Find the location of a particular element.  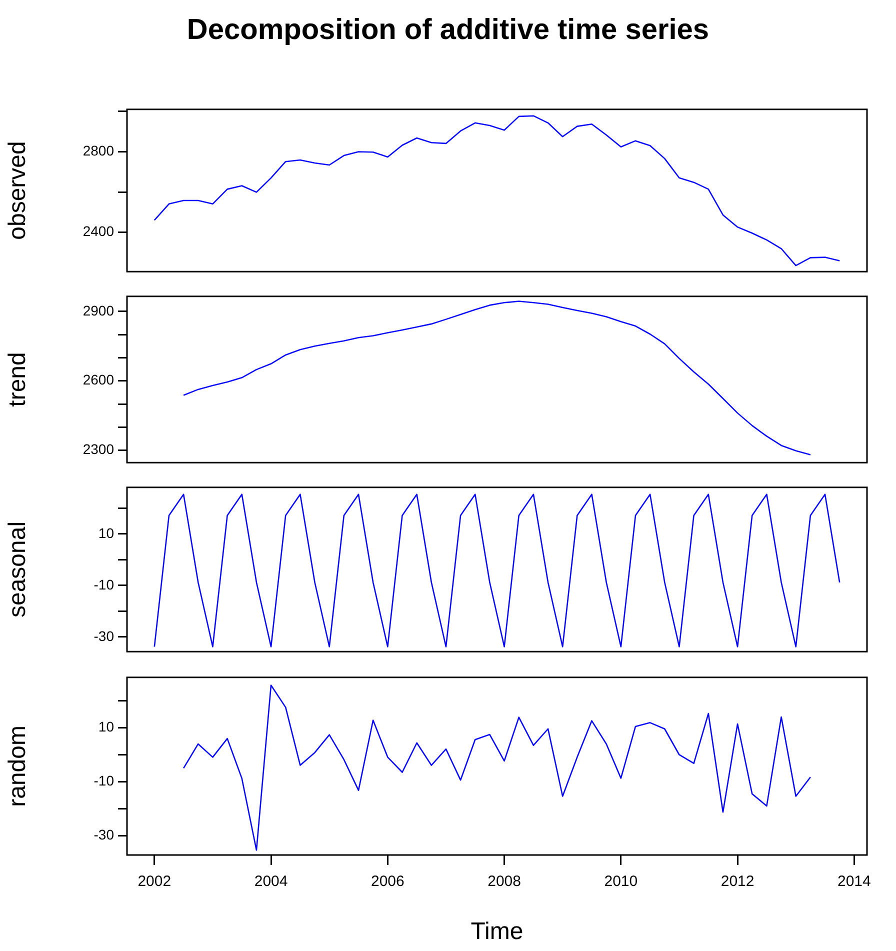

y-axis-title: random is located at coordinates (18, 766).